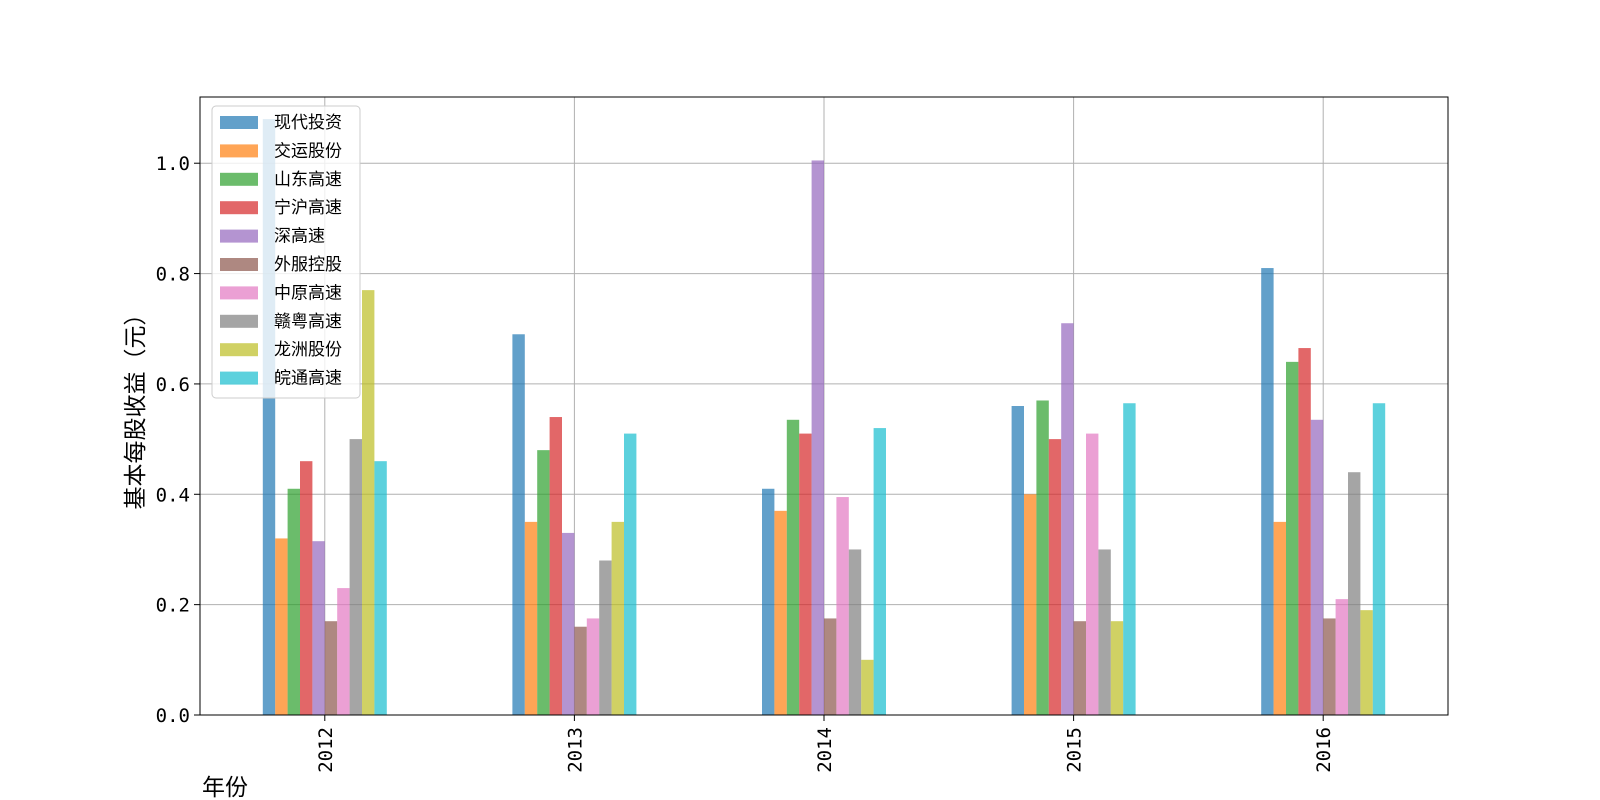  I want to click on x-tick-label: 2013, so click(575, 750).